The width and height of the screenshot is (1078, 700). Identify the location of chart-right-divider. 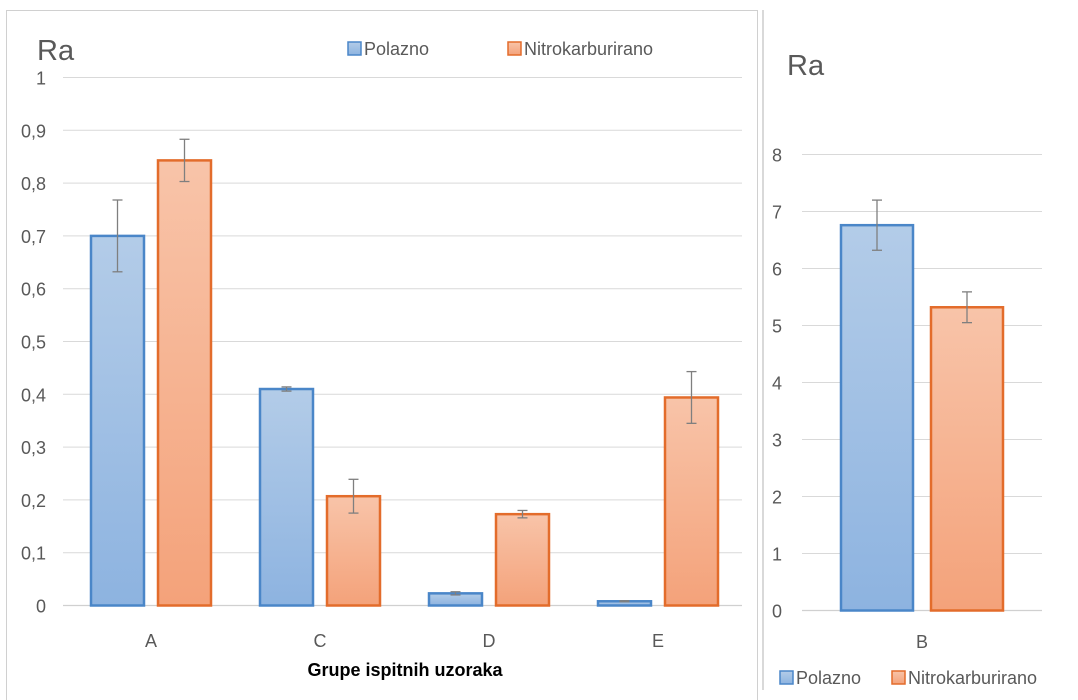
(763, 350).